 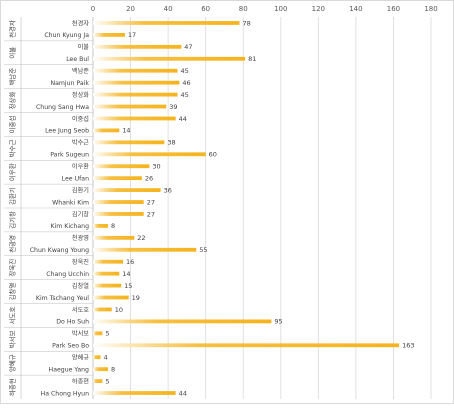 I want to click on category-label: 이중섭, so click(x=80, y=119).